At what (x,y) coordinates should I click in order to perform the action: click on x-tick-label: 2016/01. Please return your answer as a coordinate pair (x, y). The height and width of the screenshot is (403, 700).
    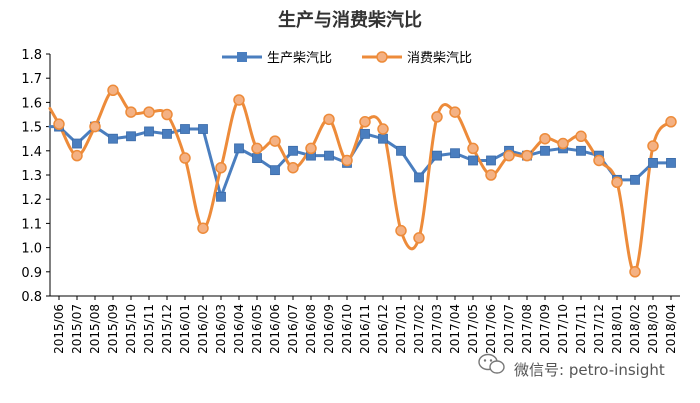
    Looking at the image, I should click on (185, 329).